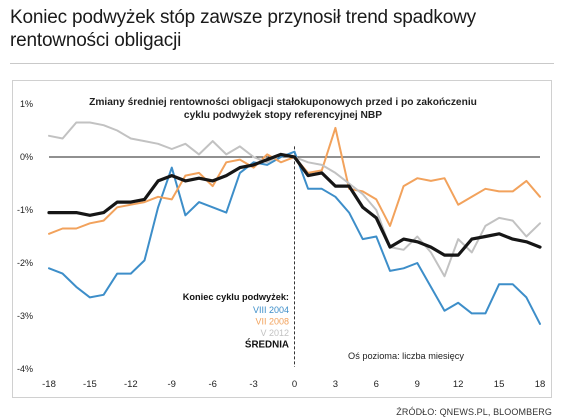 This screenshot has width=564, height=420. I want to click on x-tick-label: -18, so click(49, 384).